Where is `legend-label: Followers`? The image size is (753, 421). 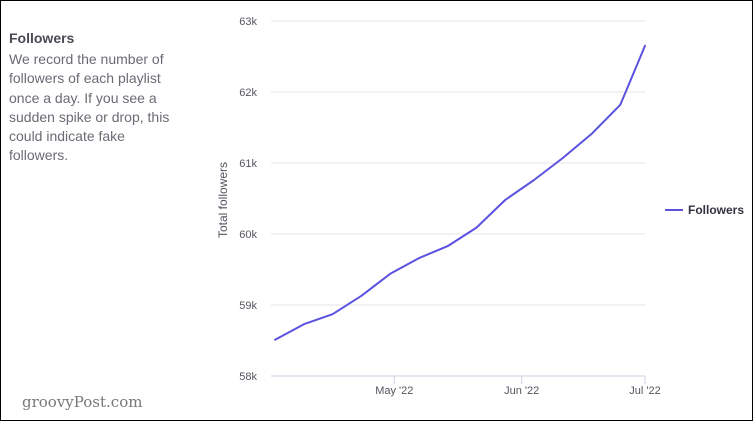 legend-label: Followers is located at coordinates (716, 210).